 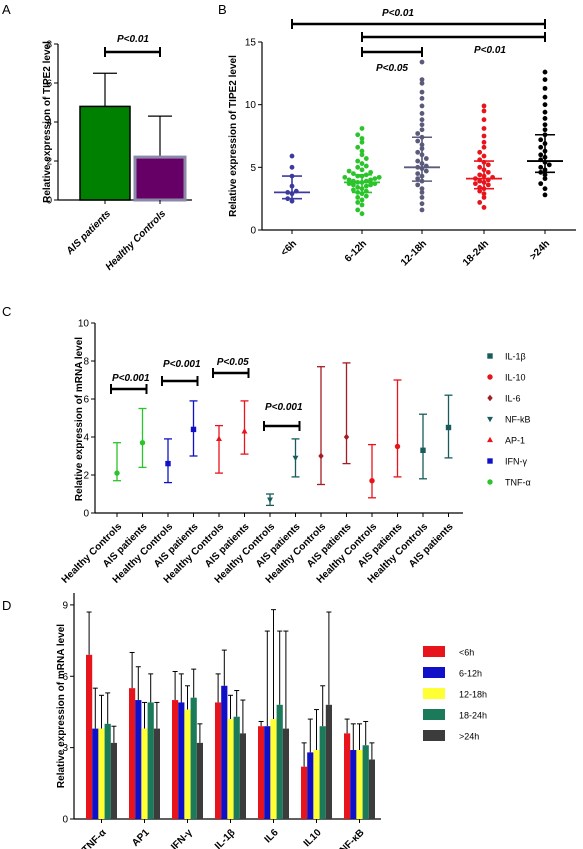 What do you see at coordinates (61, 706) in the screenshot?
I see `y-axis-label: Relative expression of mRNA level` at bounding box center [61, 706].